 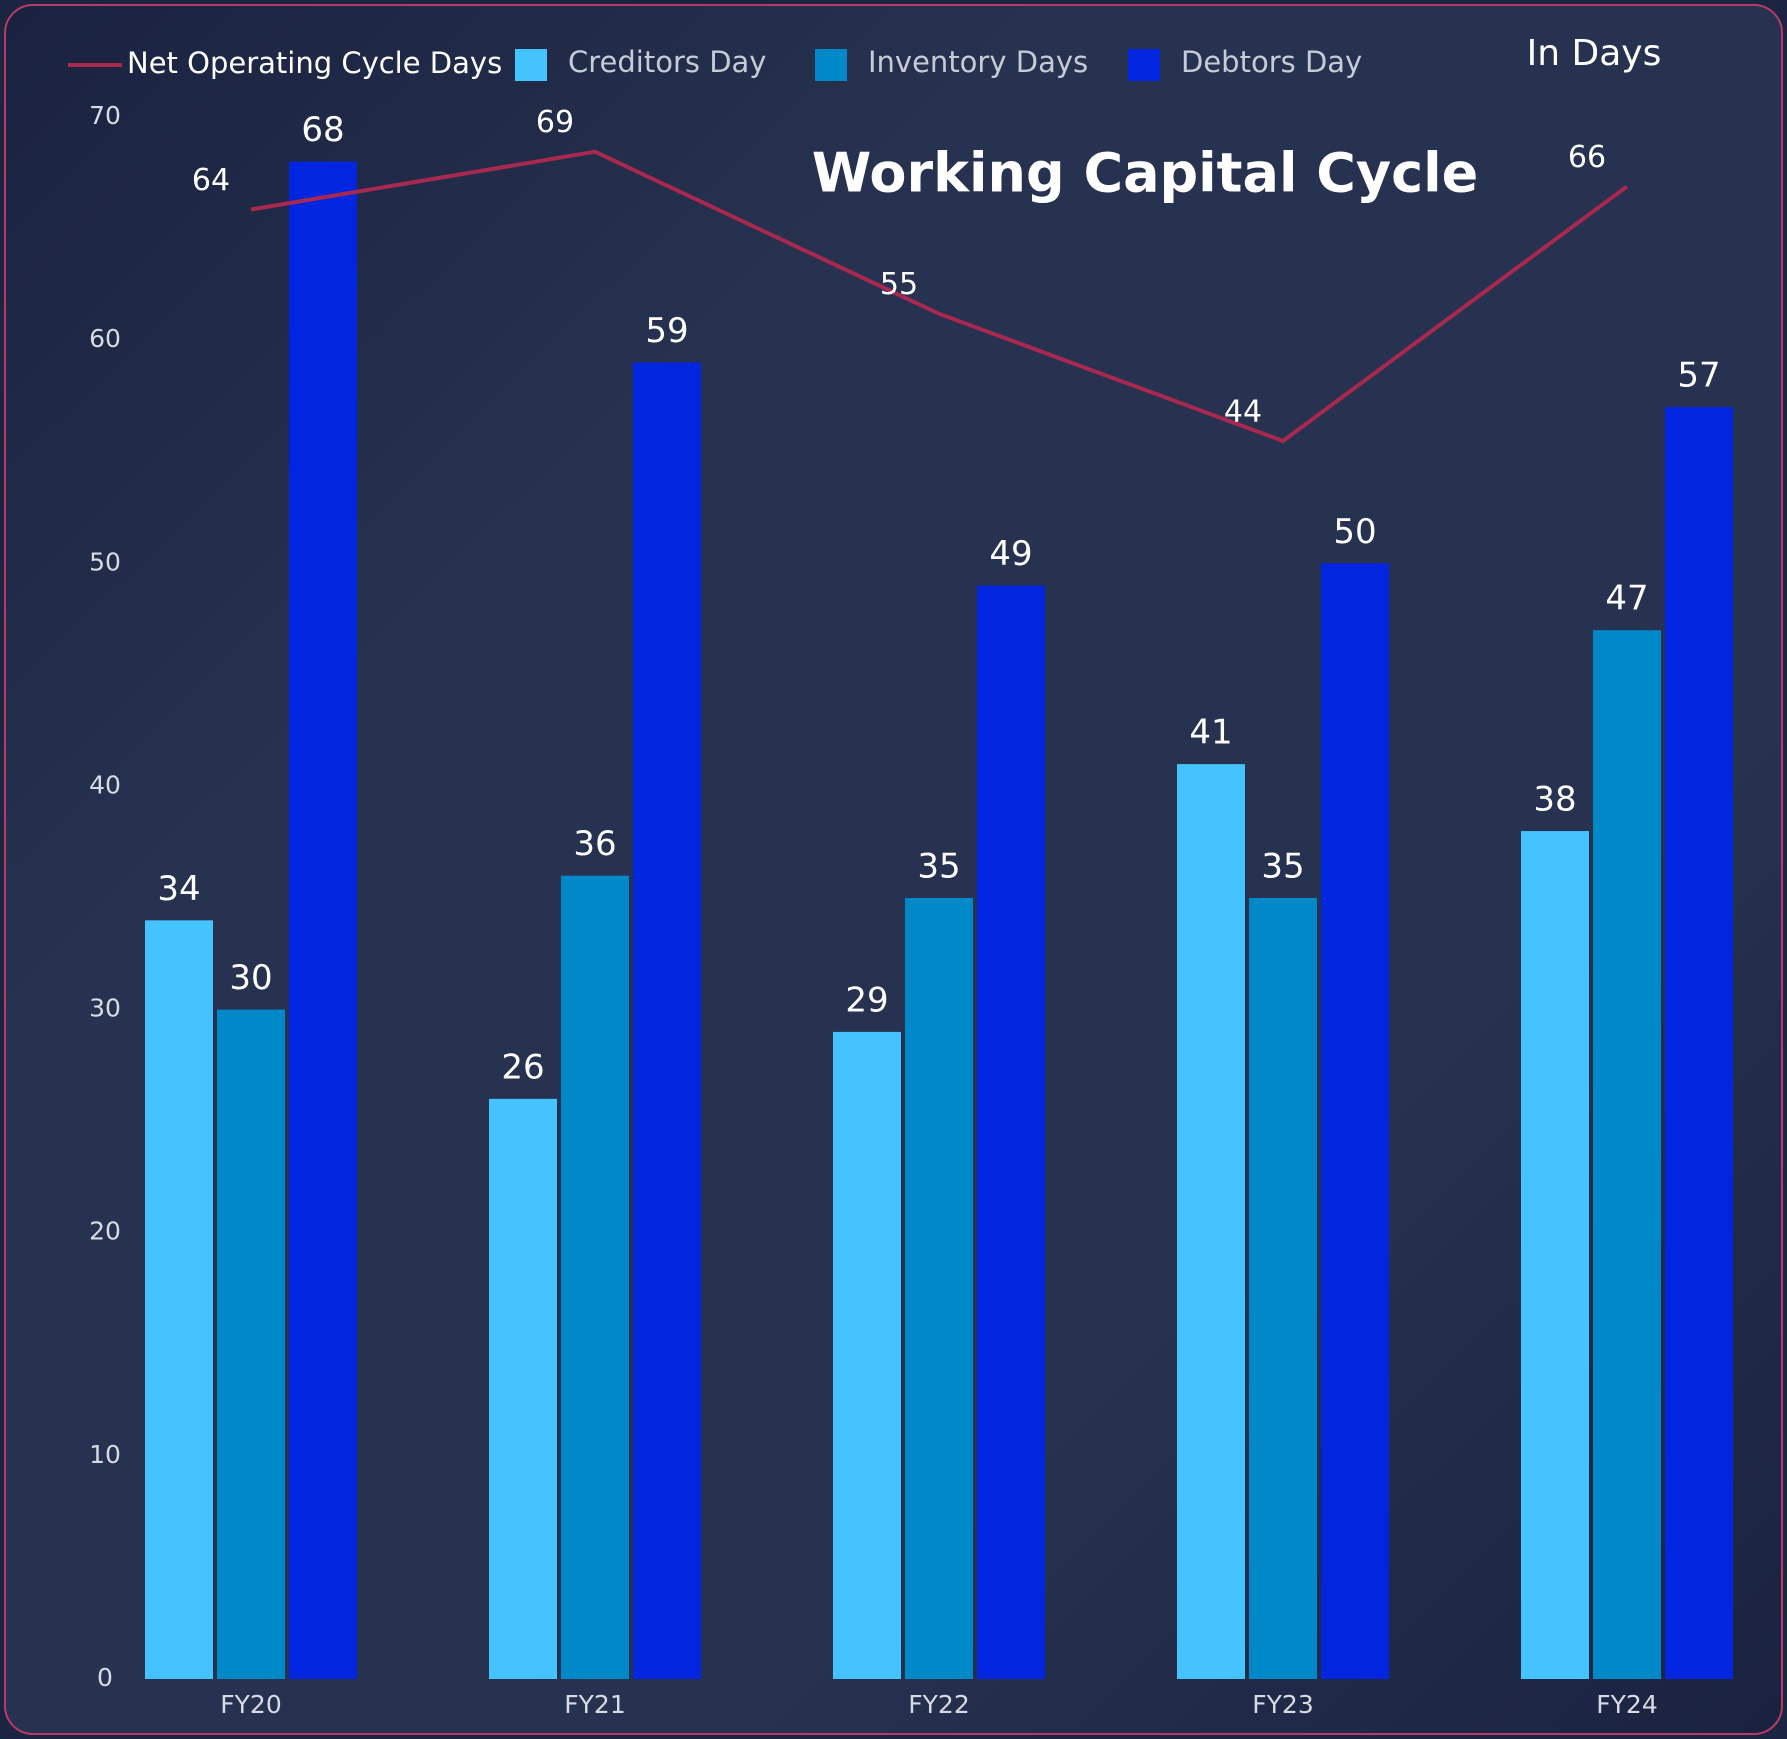 I want to click on data-label: 44, so click(x=1243, y=411).